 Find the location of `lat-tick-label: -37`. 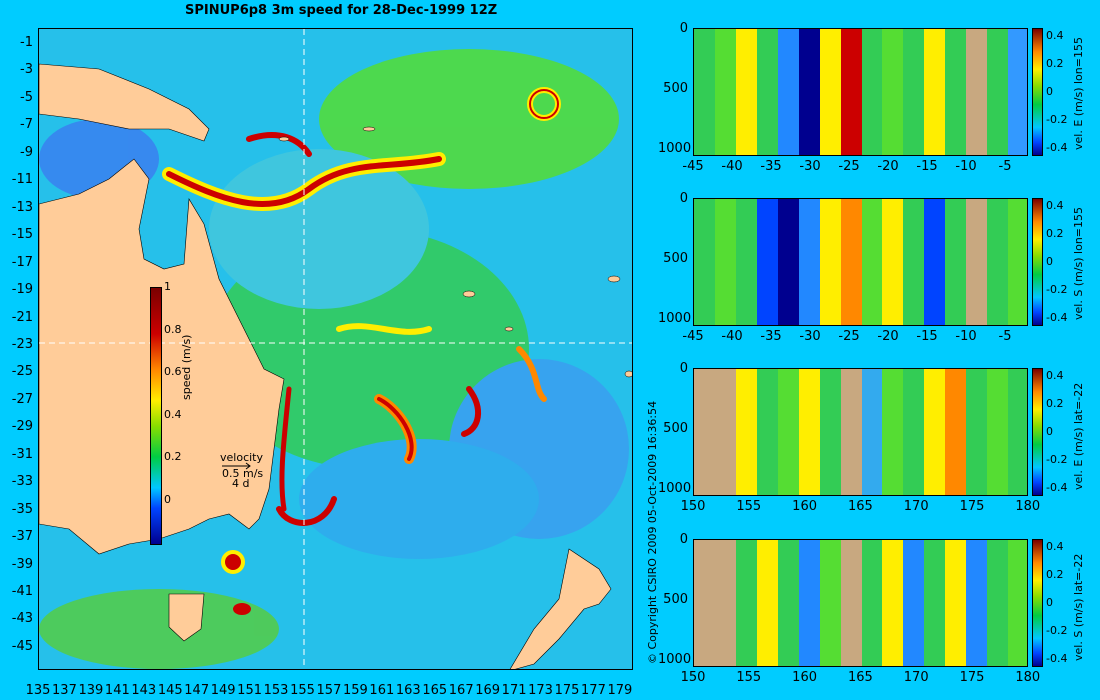

lat-tick-label: -37 is located at coordinates (22, 537).